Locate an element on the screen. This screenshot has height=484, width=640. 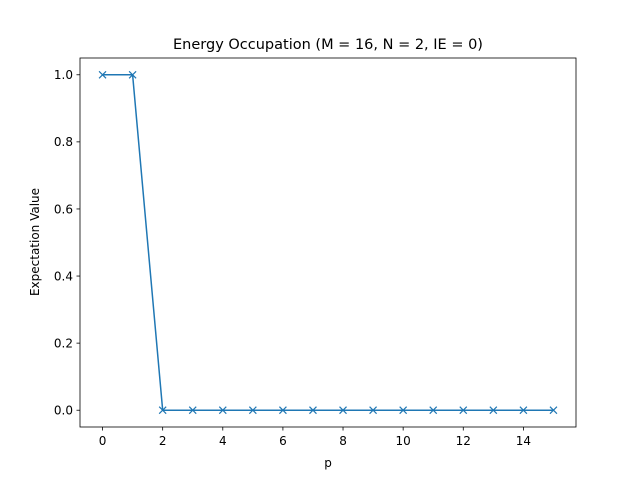
x-tick-label: 4 is located at coordinates (223, 441).